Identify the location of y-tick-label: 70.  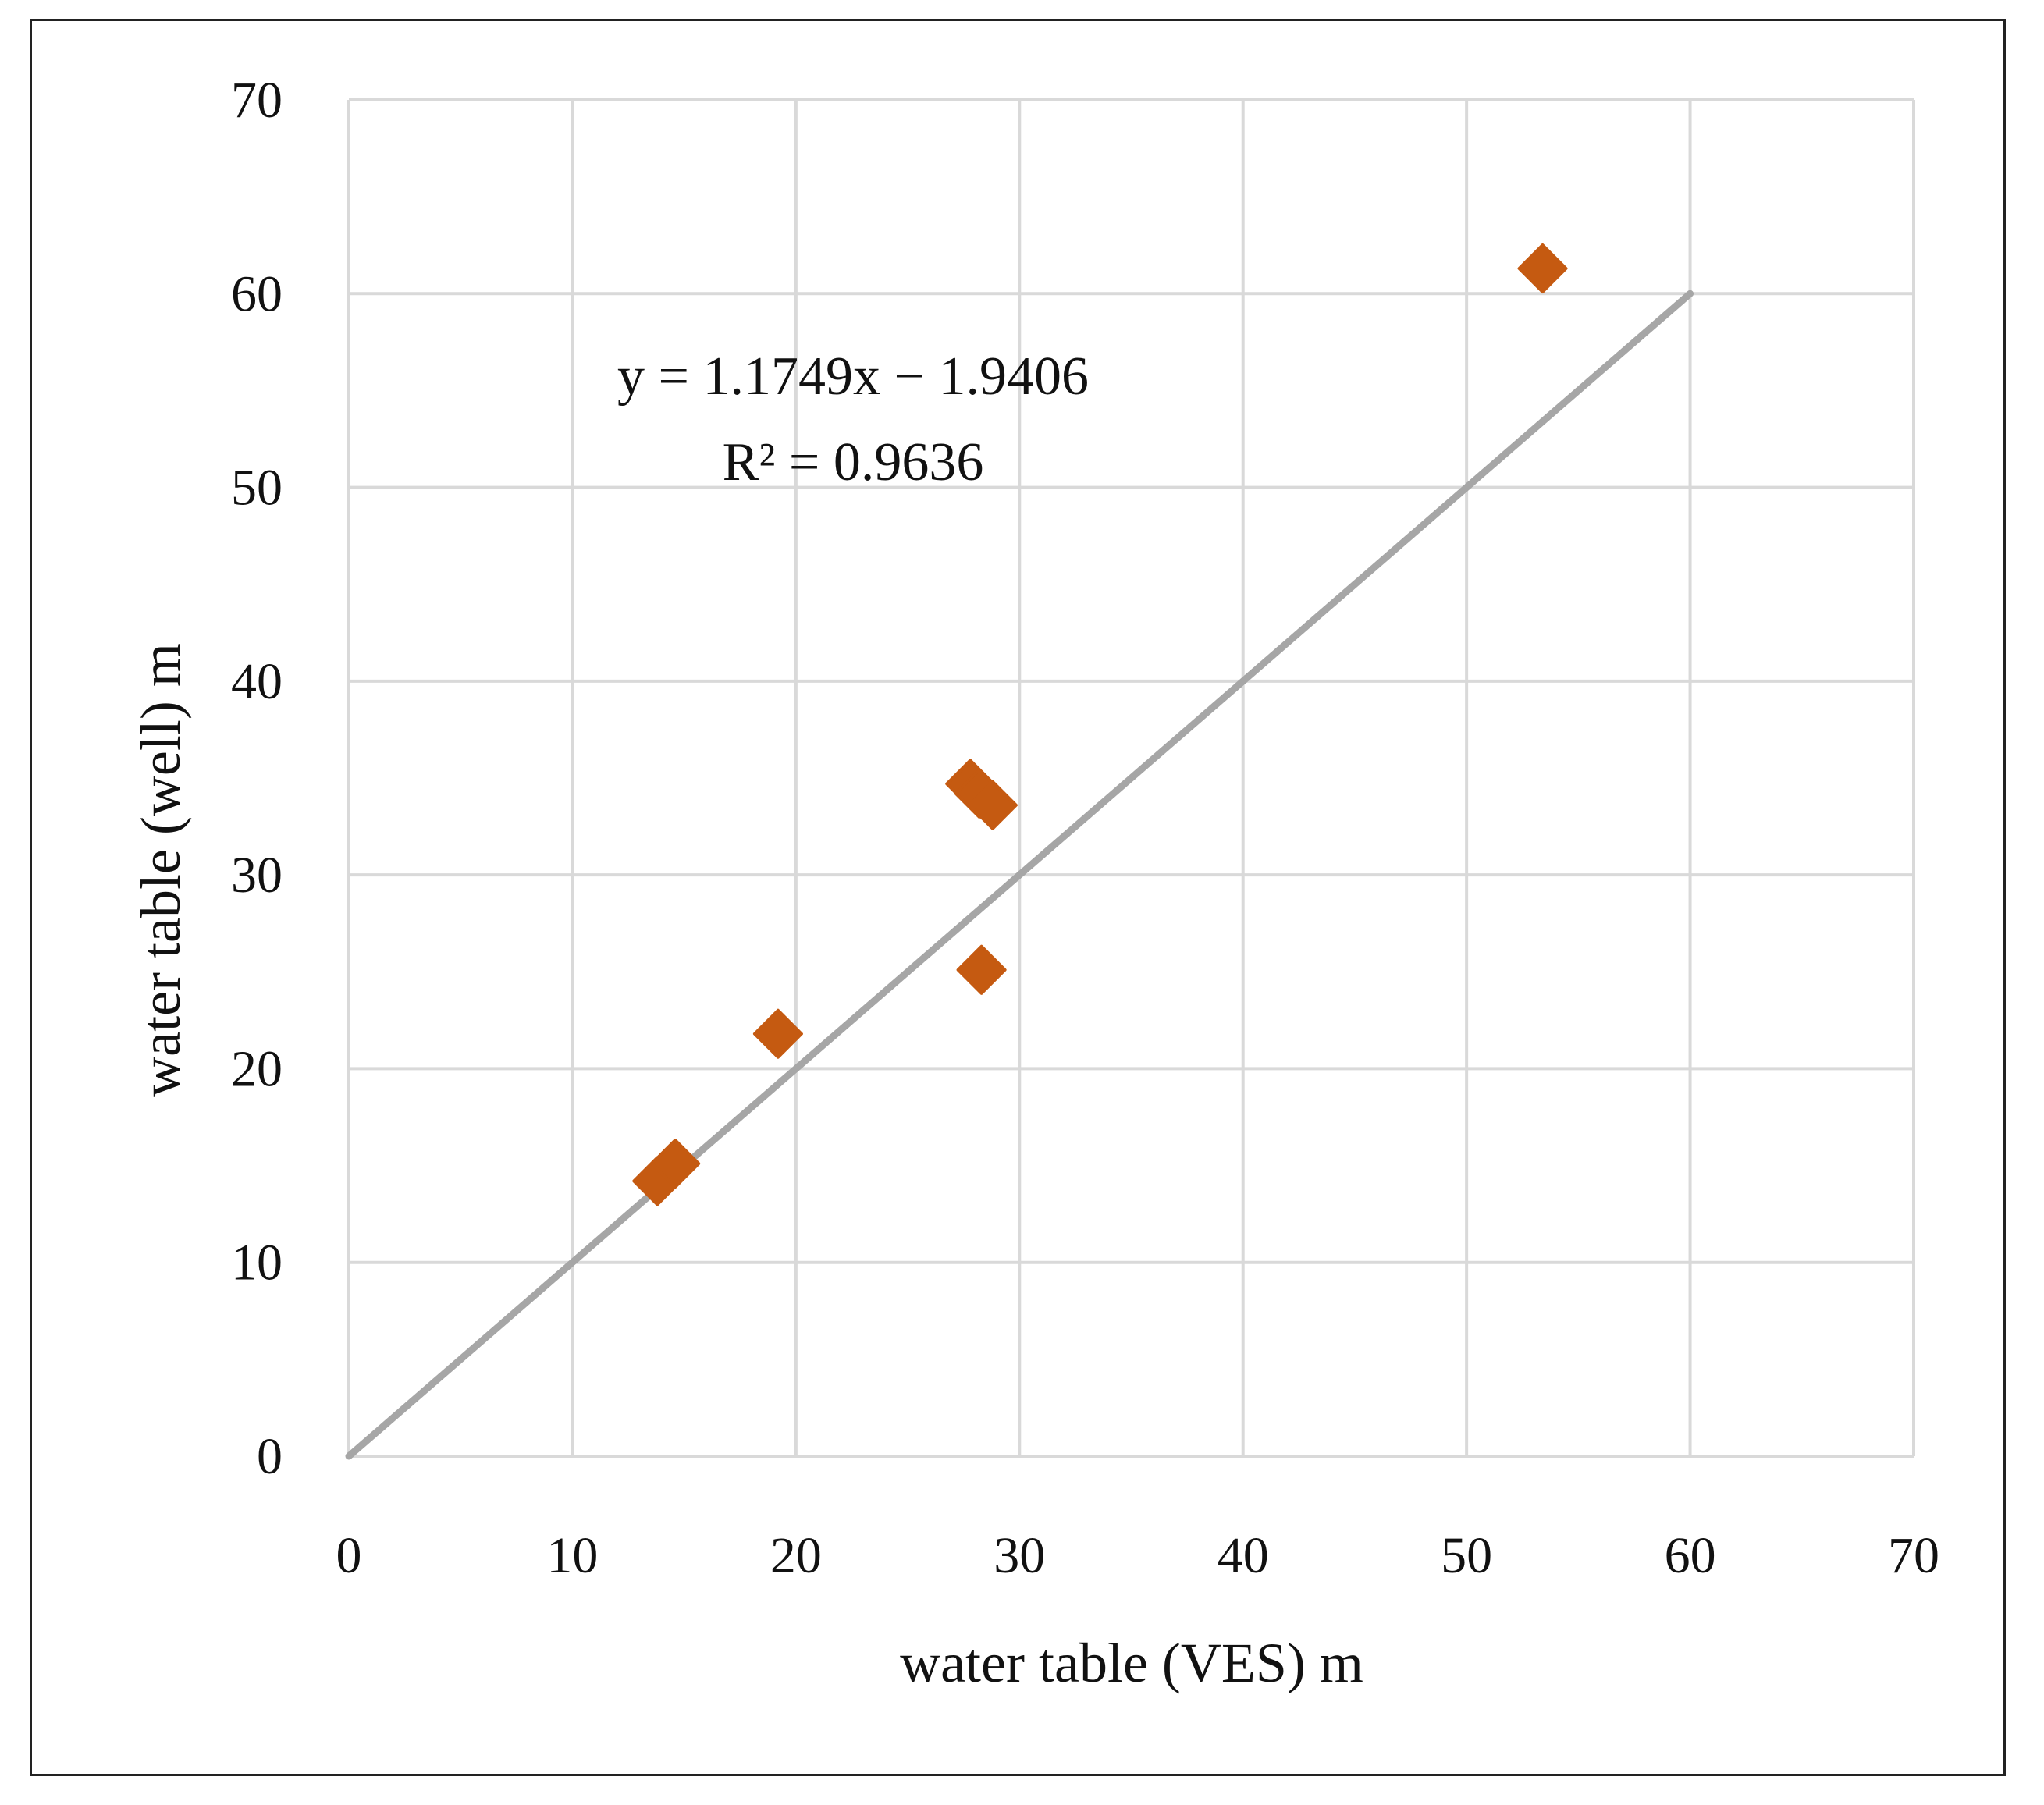
(257, 101).